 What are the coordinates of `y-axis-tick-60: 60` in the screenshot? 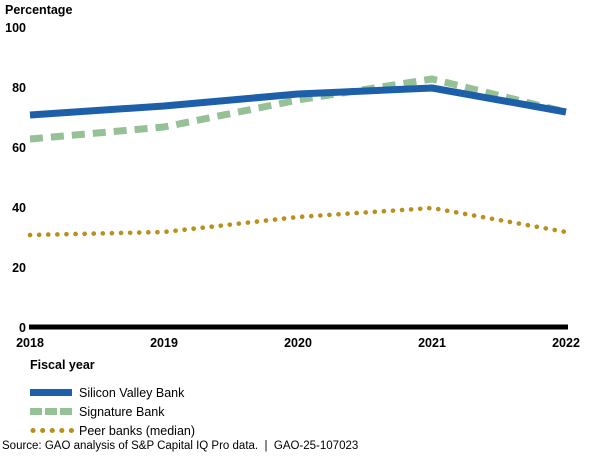 It's located at (19, 148).